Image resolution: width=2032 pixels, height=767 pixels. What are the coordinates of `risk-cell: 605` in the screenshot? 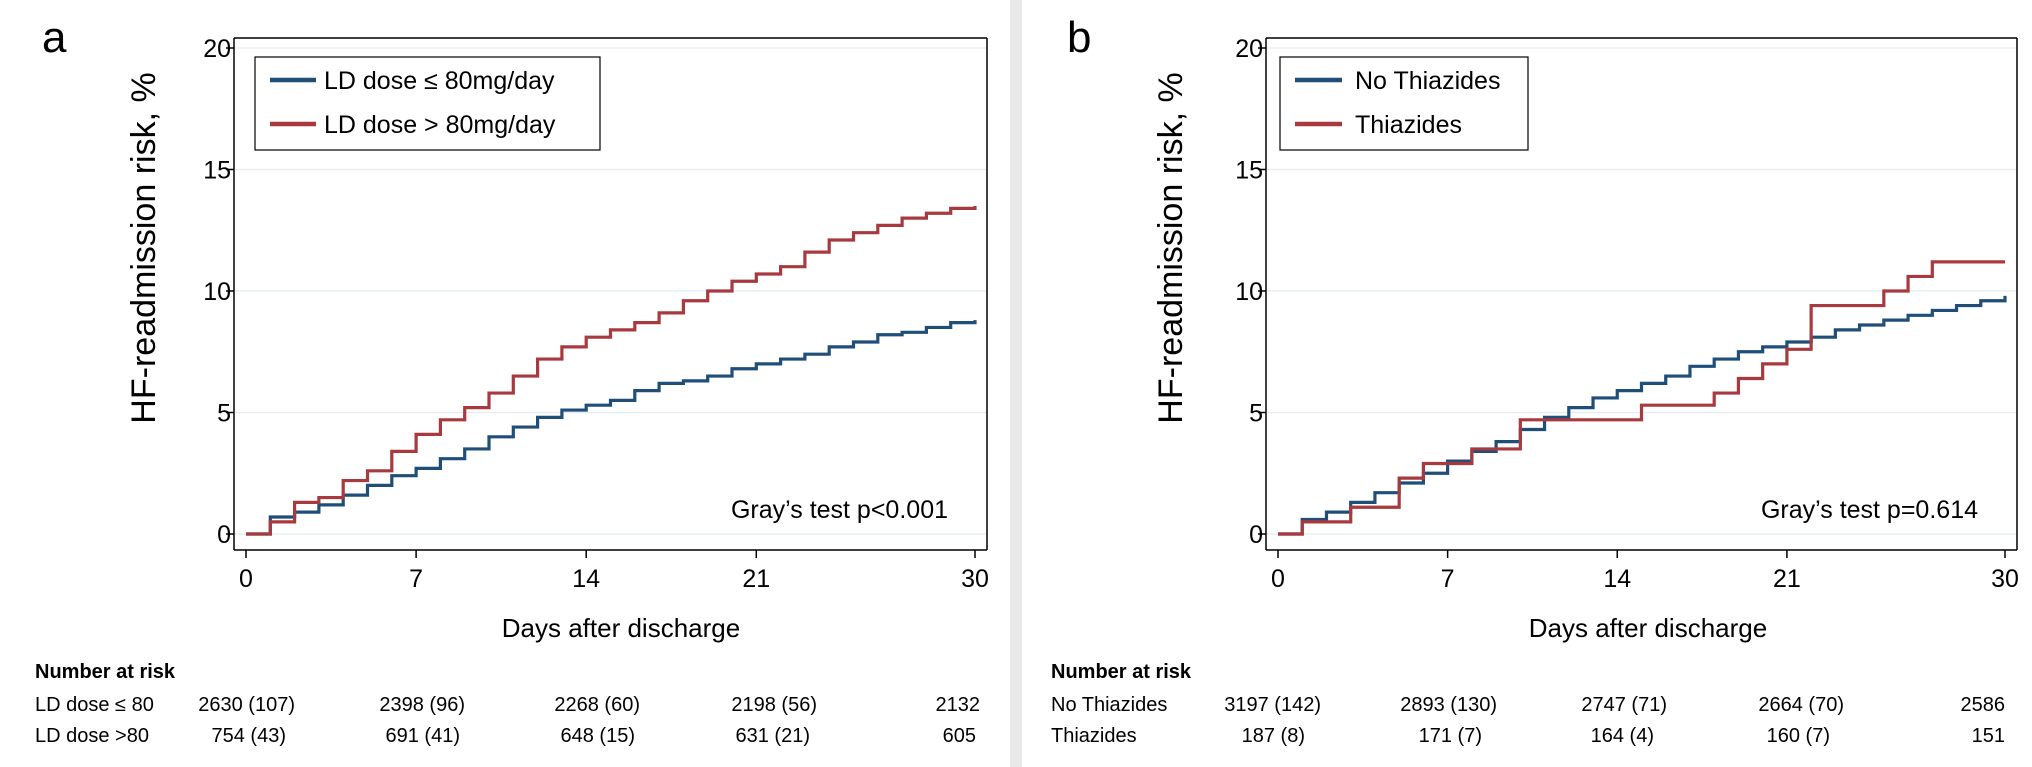 It's located at (959, 736).